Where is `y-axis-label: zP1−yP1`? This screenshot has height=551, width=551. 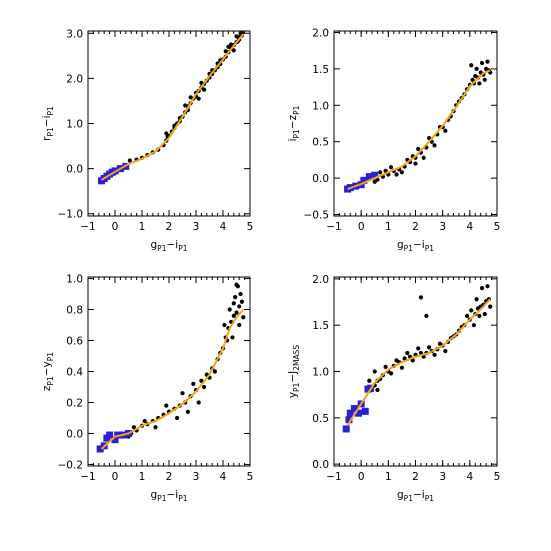
y-axis-label: zP1−yP1 is located at coordinates (48, 371).